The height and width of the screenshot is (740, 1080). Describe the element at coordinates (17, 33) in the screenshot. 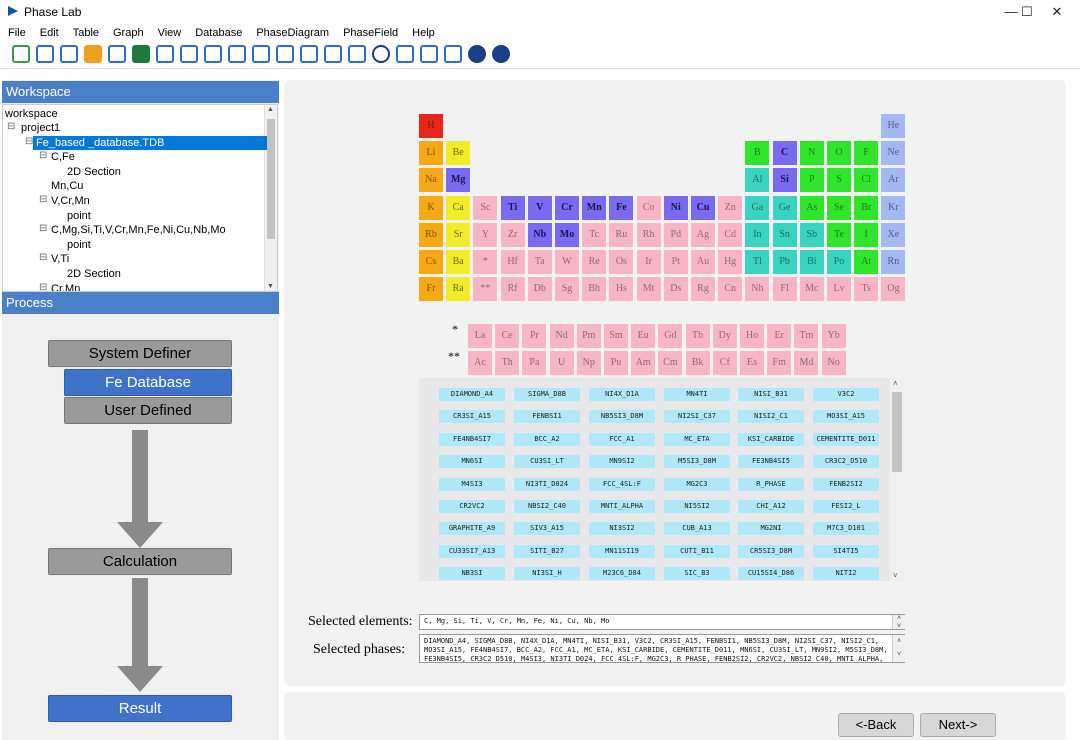

I see `menu-file: File` at that location.